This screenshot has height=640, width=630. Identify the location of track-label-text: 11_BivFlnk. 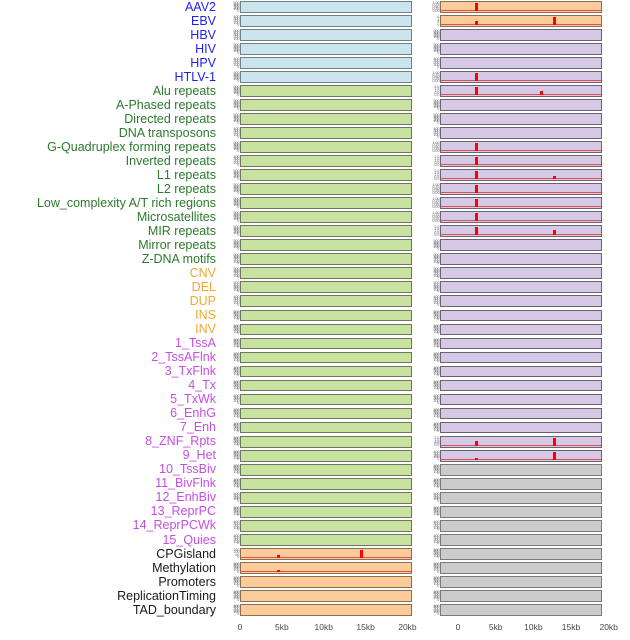
(185, 483).